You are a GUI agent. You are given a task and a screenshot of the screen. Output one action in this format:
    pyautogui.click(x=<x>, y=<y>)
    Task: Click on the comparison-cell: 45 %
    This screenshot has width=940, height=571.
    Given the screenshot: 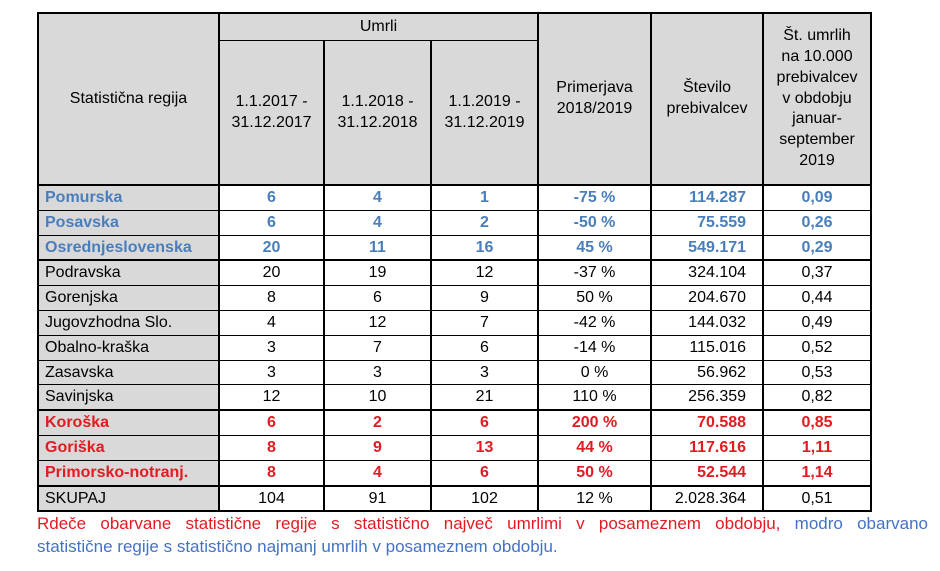 What is the action you would take?
    pyautogui.click(x=595, y=248)
    